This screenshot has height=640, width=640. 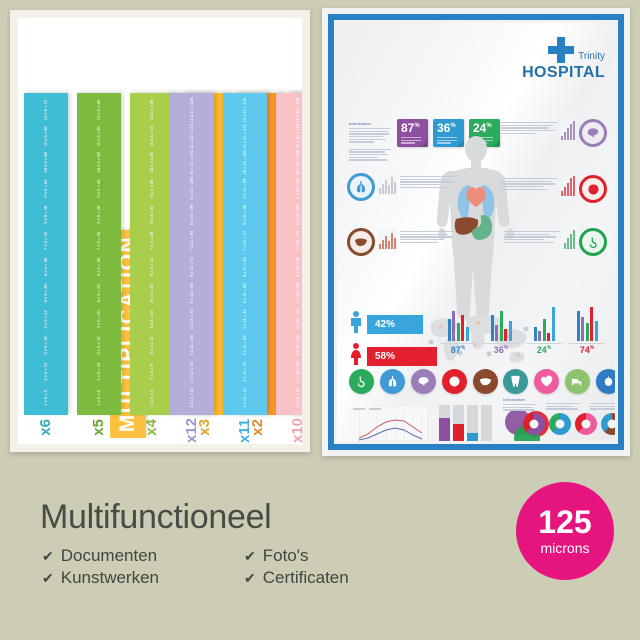 What do you see at coordinates (45, 110) in the screenshot?
I see `multiplication-cell: 12 x 6 = 72` at bounding box center [45, 110].